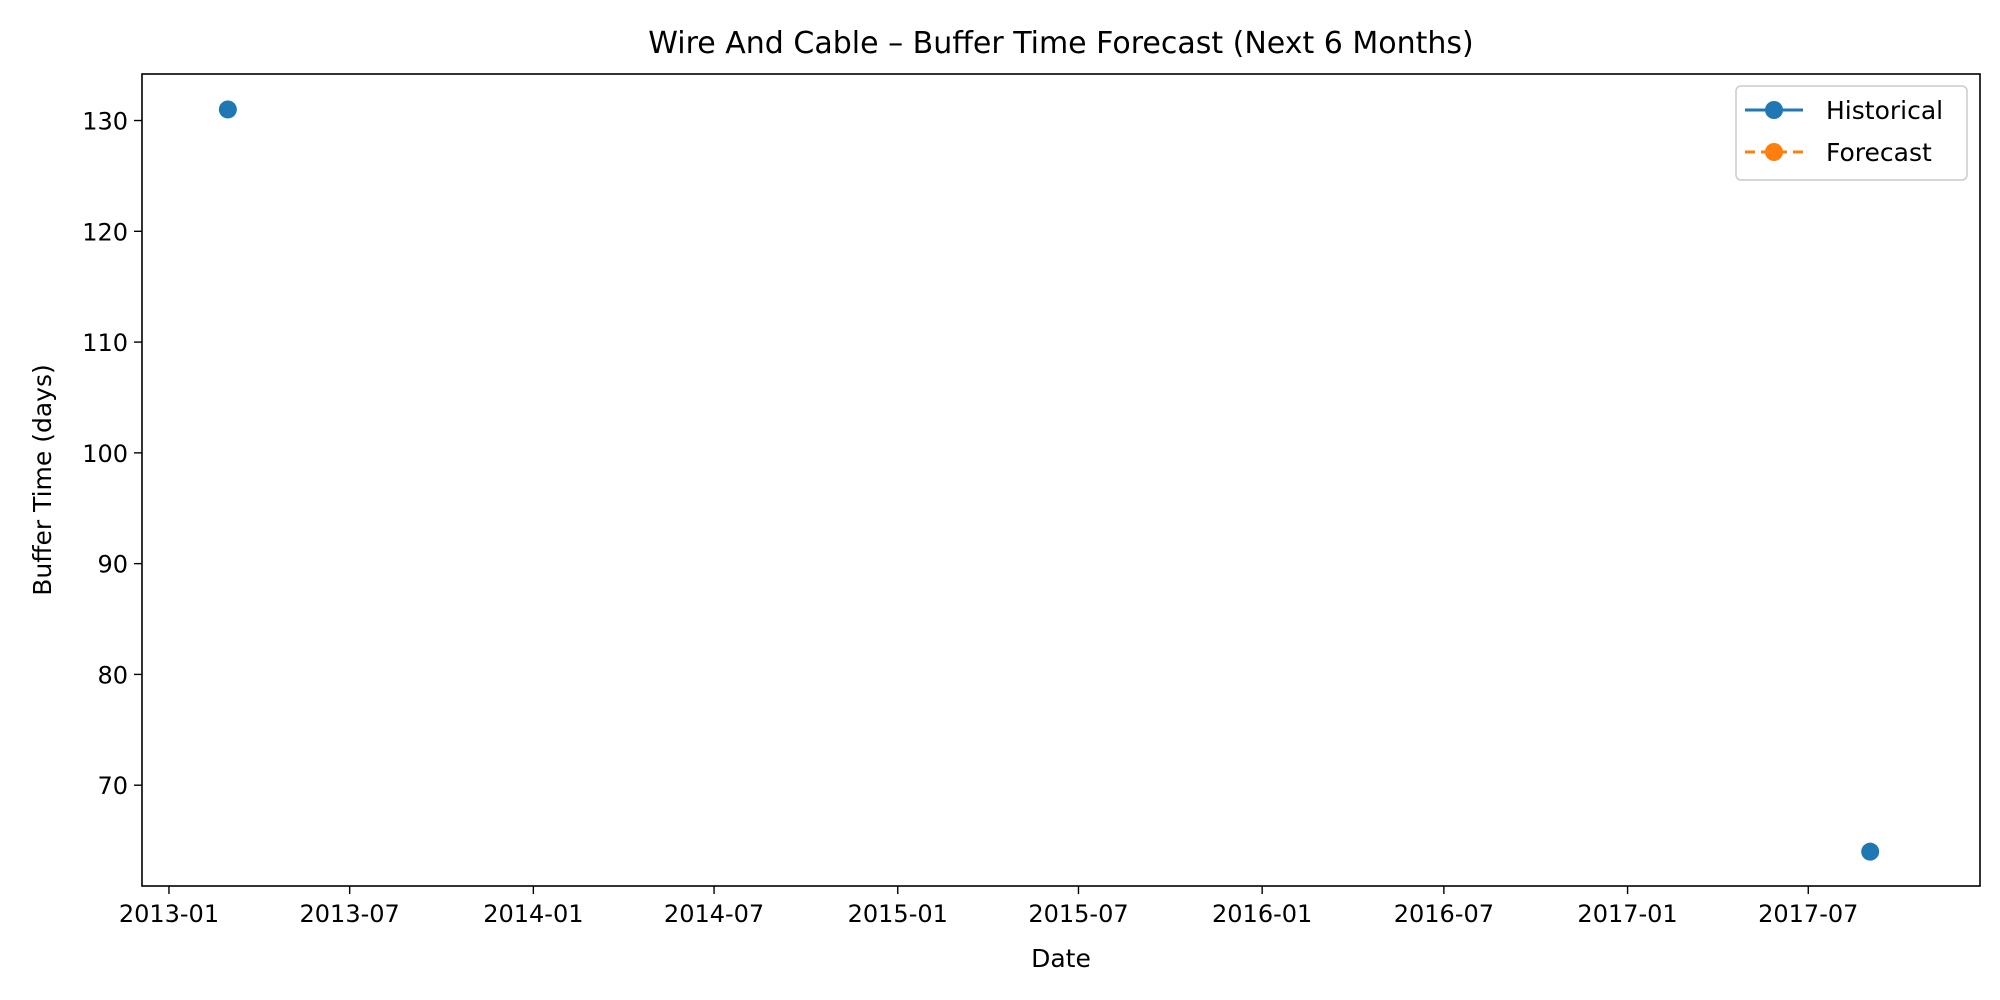 Image resolution: width=2000 pixels, height=1000 pixels. I want to click on y-axis-ticks: 70 80 90 100 110 120 130, so click(112, 454).